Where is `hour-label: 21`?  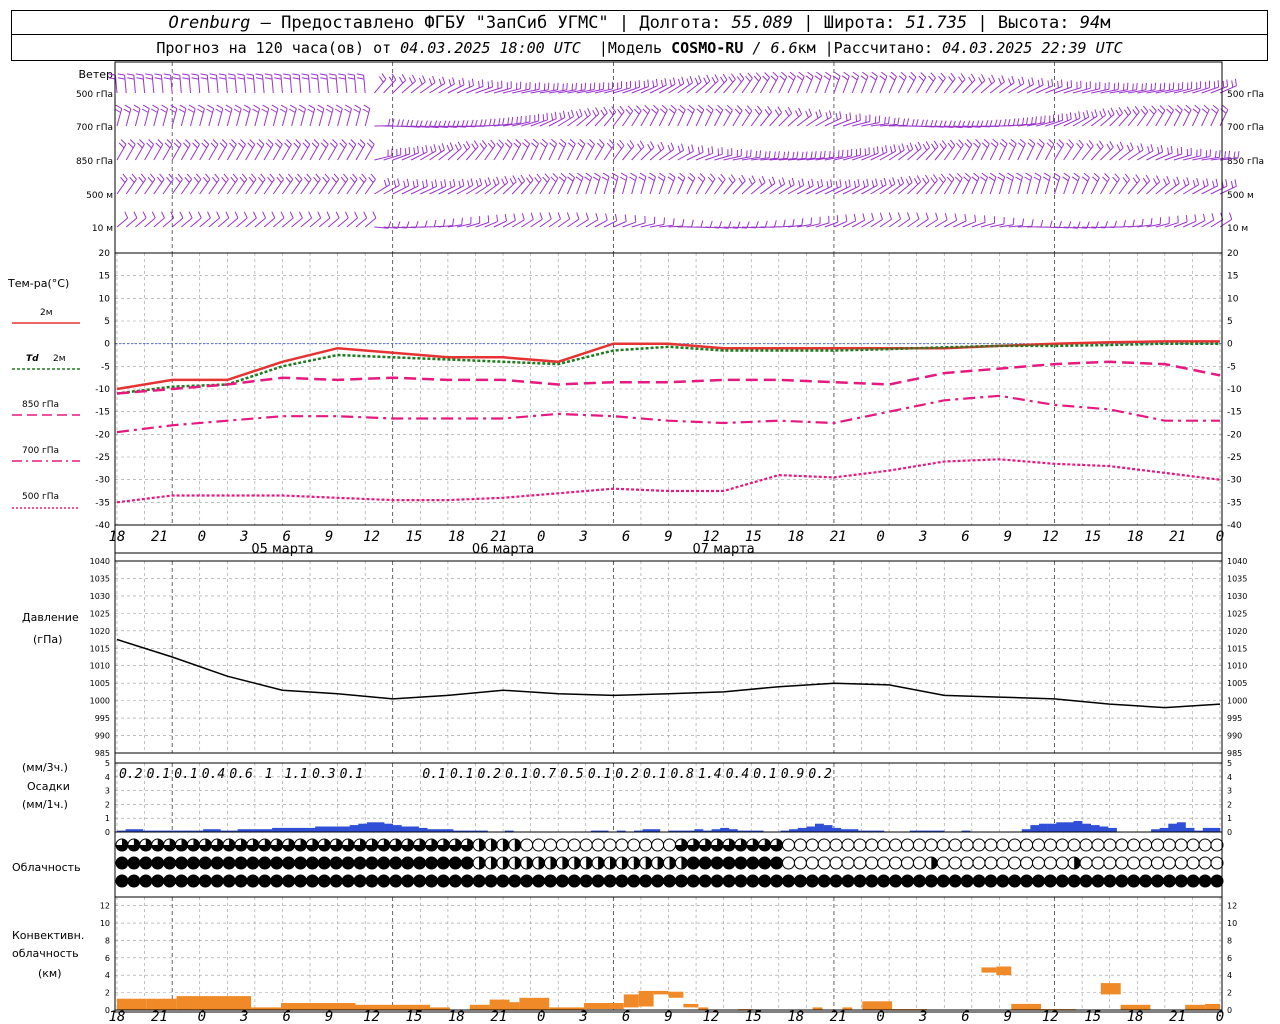
hour-label: 21 is located at coordinates (159, 537).